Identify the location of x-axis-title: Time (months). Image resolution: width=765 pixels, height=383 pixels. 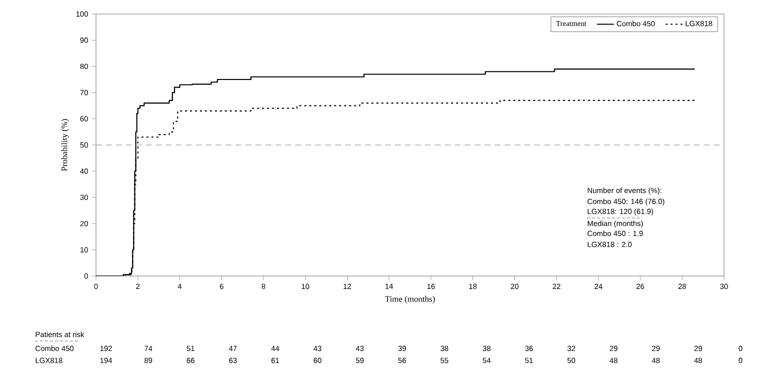
(410, 300).